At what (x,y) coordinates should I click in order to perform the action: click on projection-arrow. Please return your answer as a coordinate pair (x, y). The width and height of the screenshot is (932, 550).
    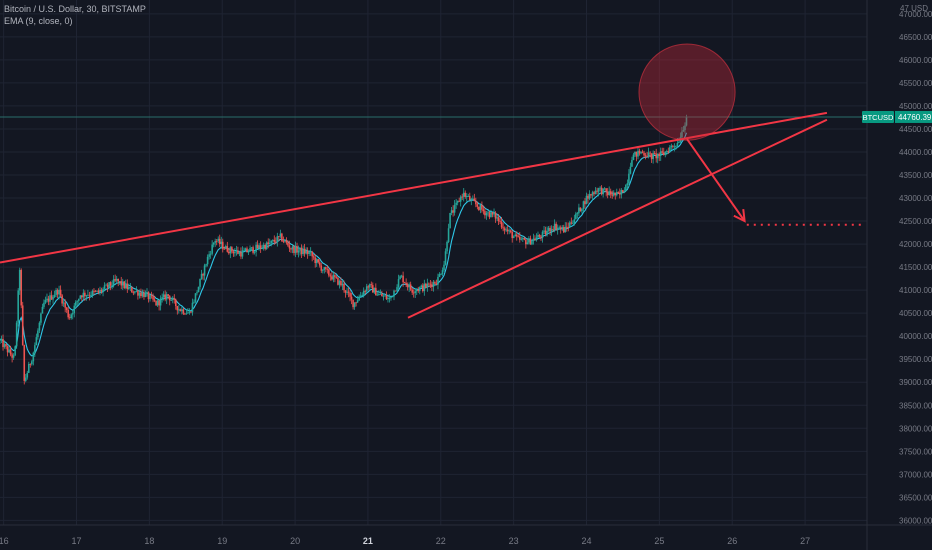
    Looking at the image, I should click on (716, 180).